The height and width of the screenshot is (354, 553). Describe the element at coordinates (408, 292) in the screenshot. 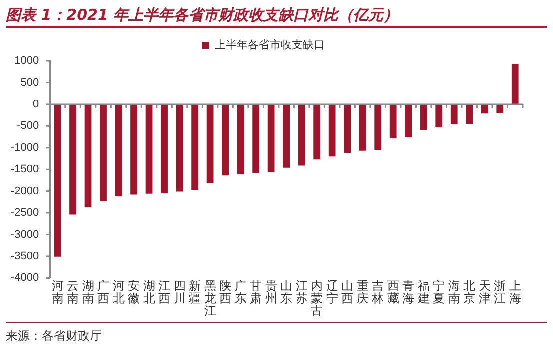

I see `x-tick-label: 青海` at that location.